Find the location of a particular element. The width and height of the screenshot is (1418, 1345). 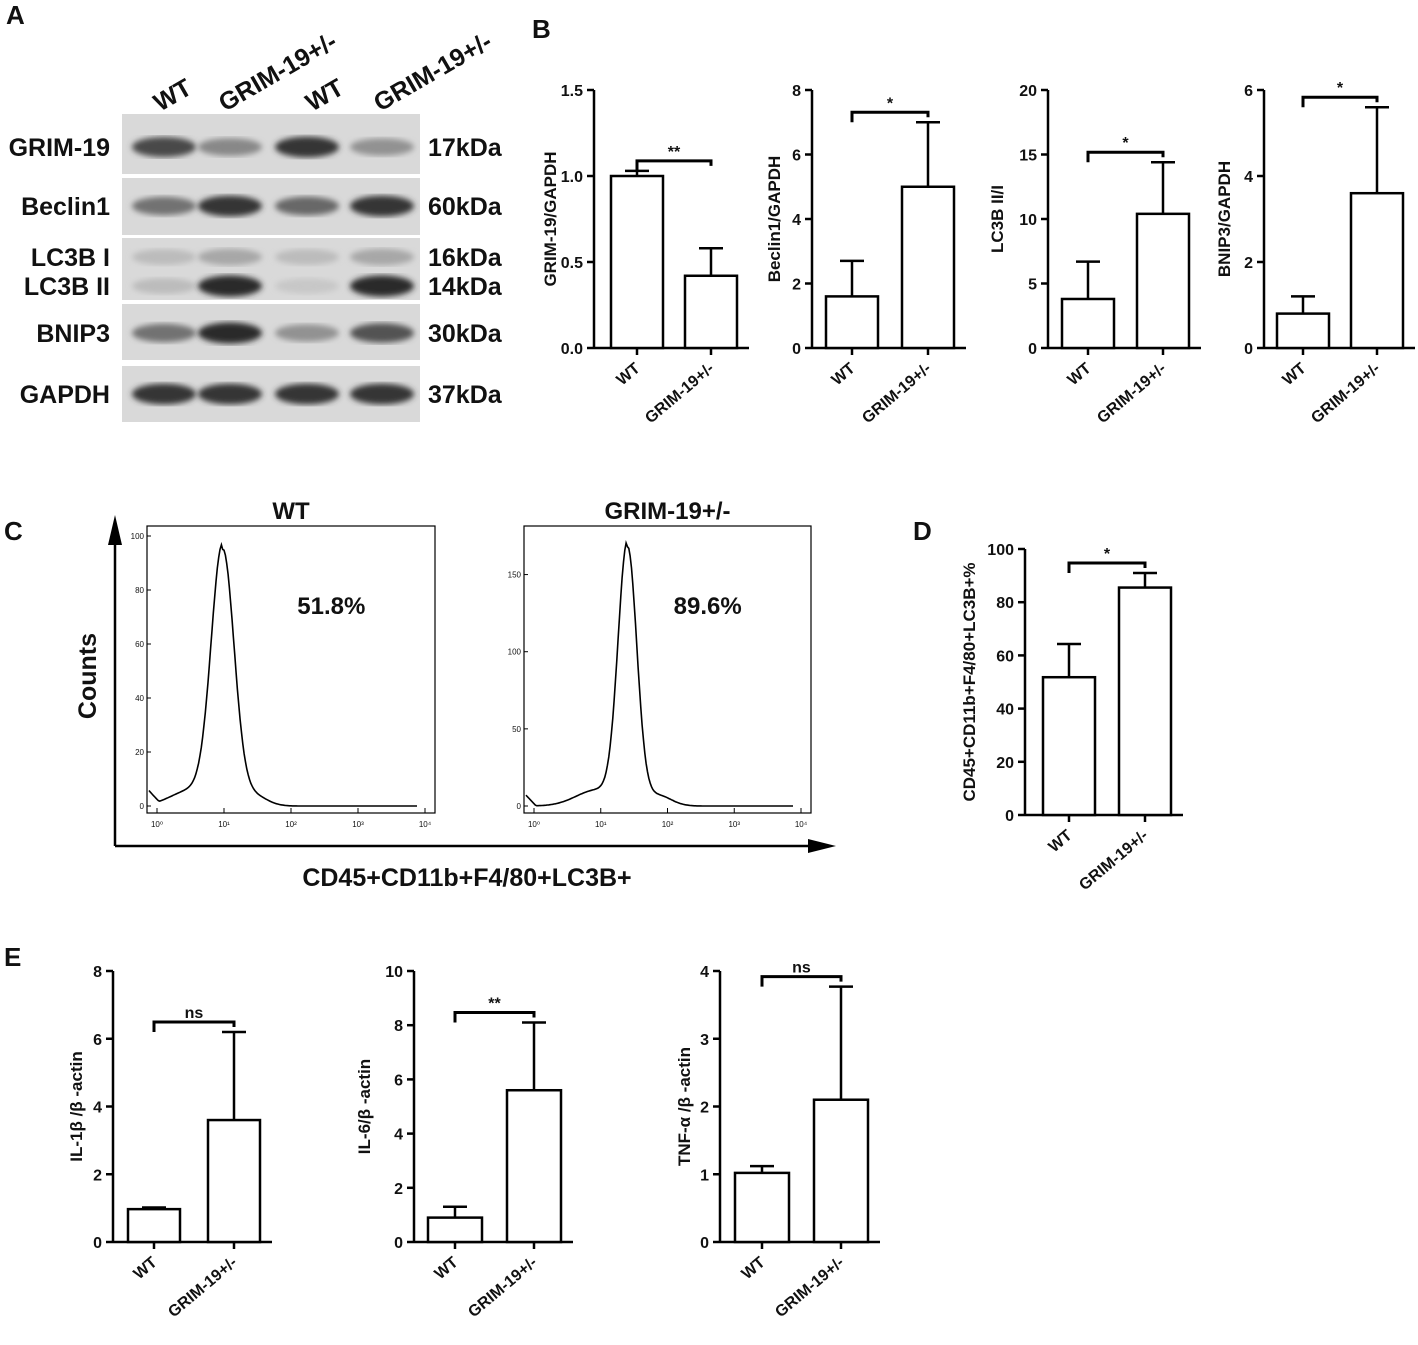

lane-header: WT is located at coordinates (173, 96).